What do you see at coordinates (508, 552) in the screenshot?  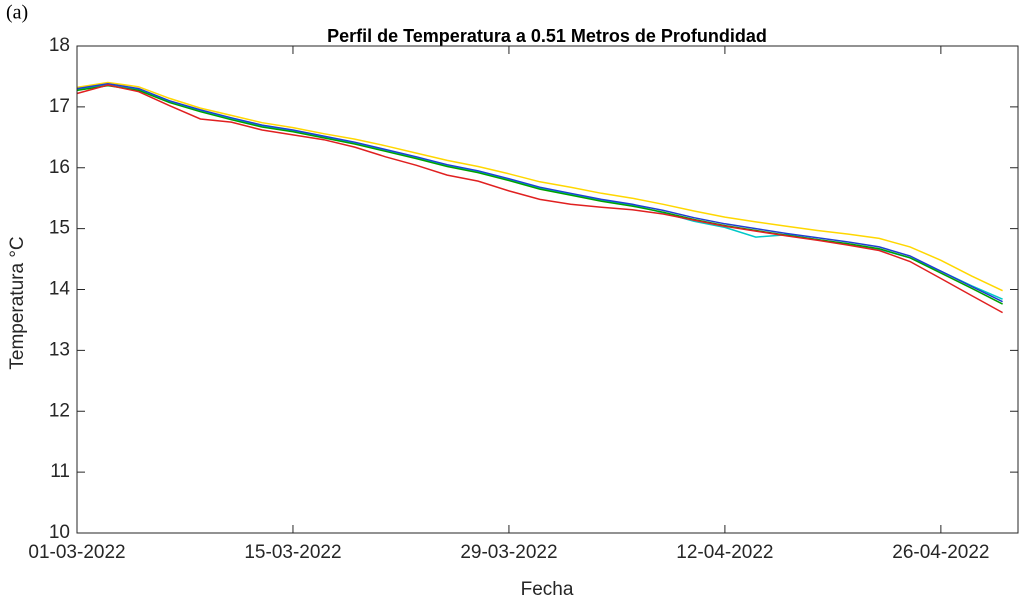 I see `x-tick-label: 29-03-2022` at bounding box center [508, 552].